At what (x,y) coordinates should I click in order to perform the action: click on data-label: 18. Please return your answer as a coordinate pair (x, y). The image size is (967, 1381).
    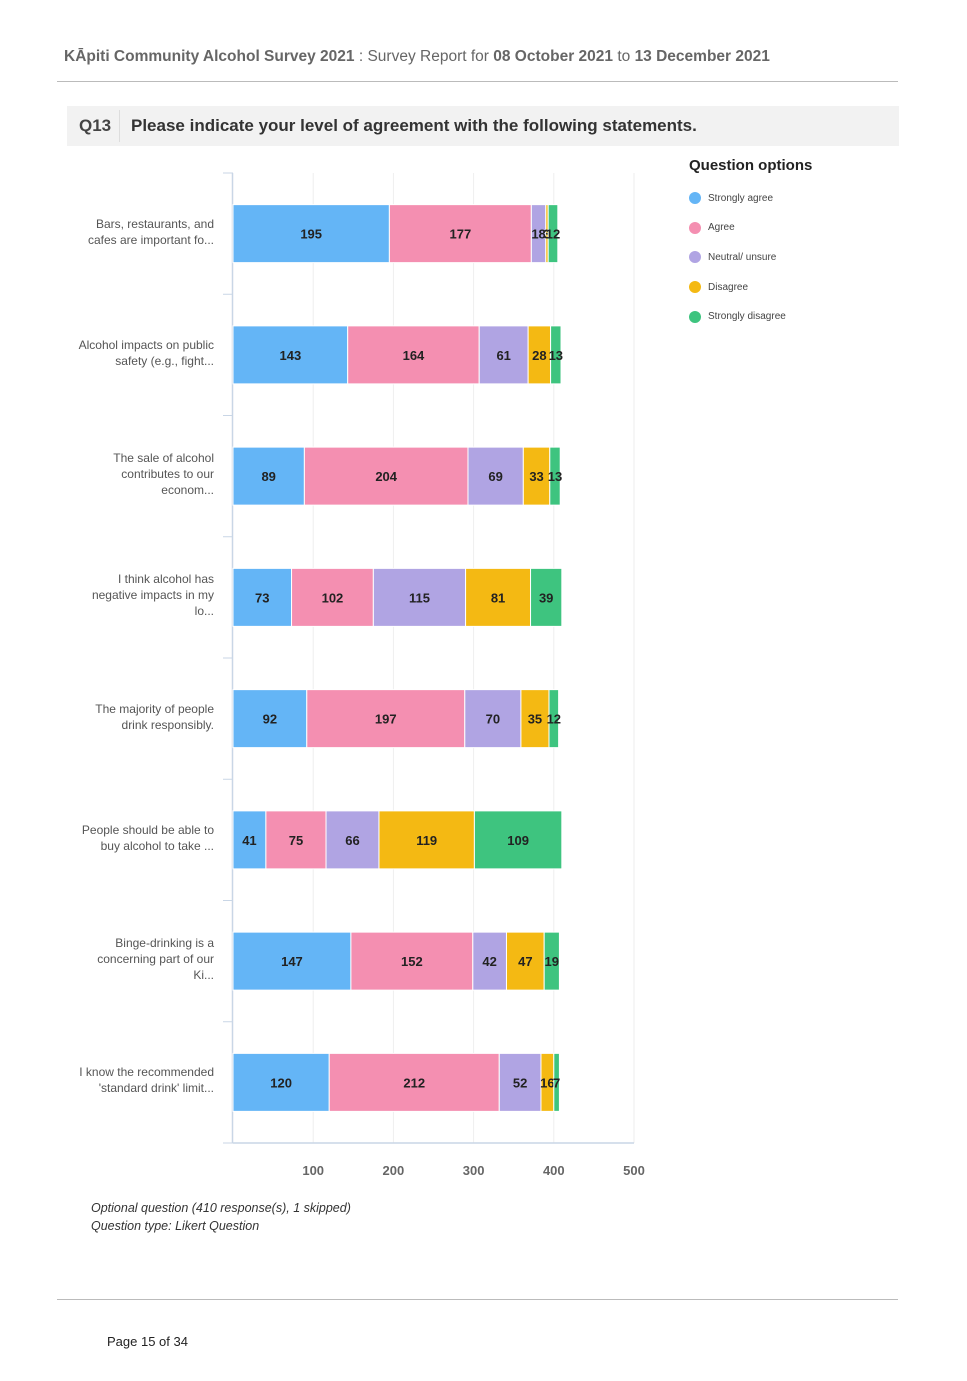
    Looking at the image, I should click on (538, 234).